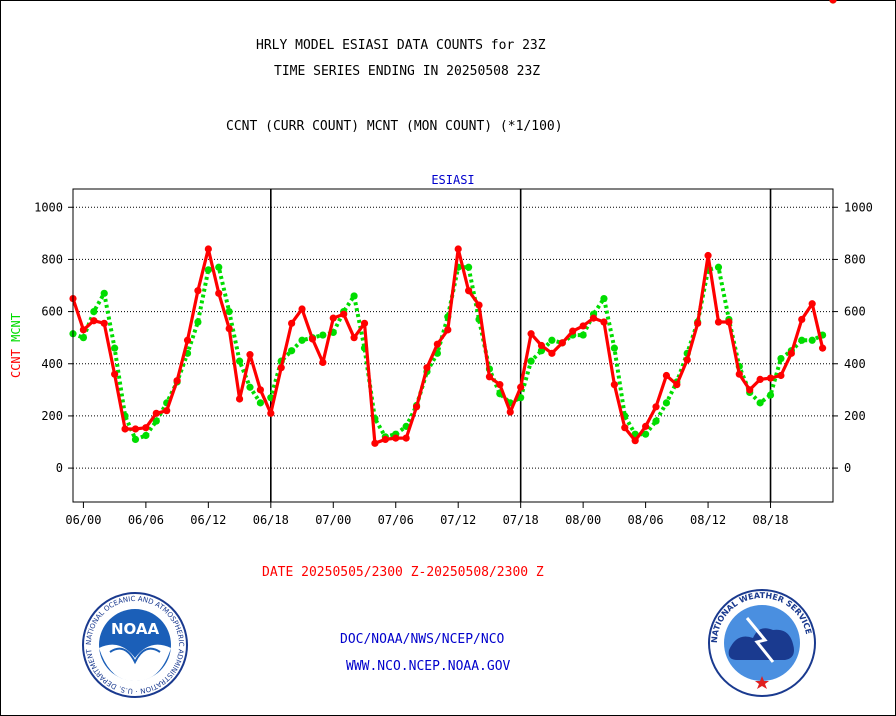 This screenshot has width=896, height=716. Describe the element at coordinates (208, 520) in the screenshot. I see `x-tick-label: 06/12` at that location.